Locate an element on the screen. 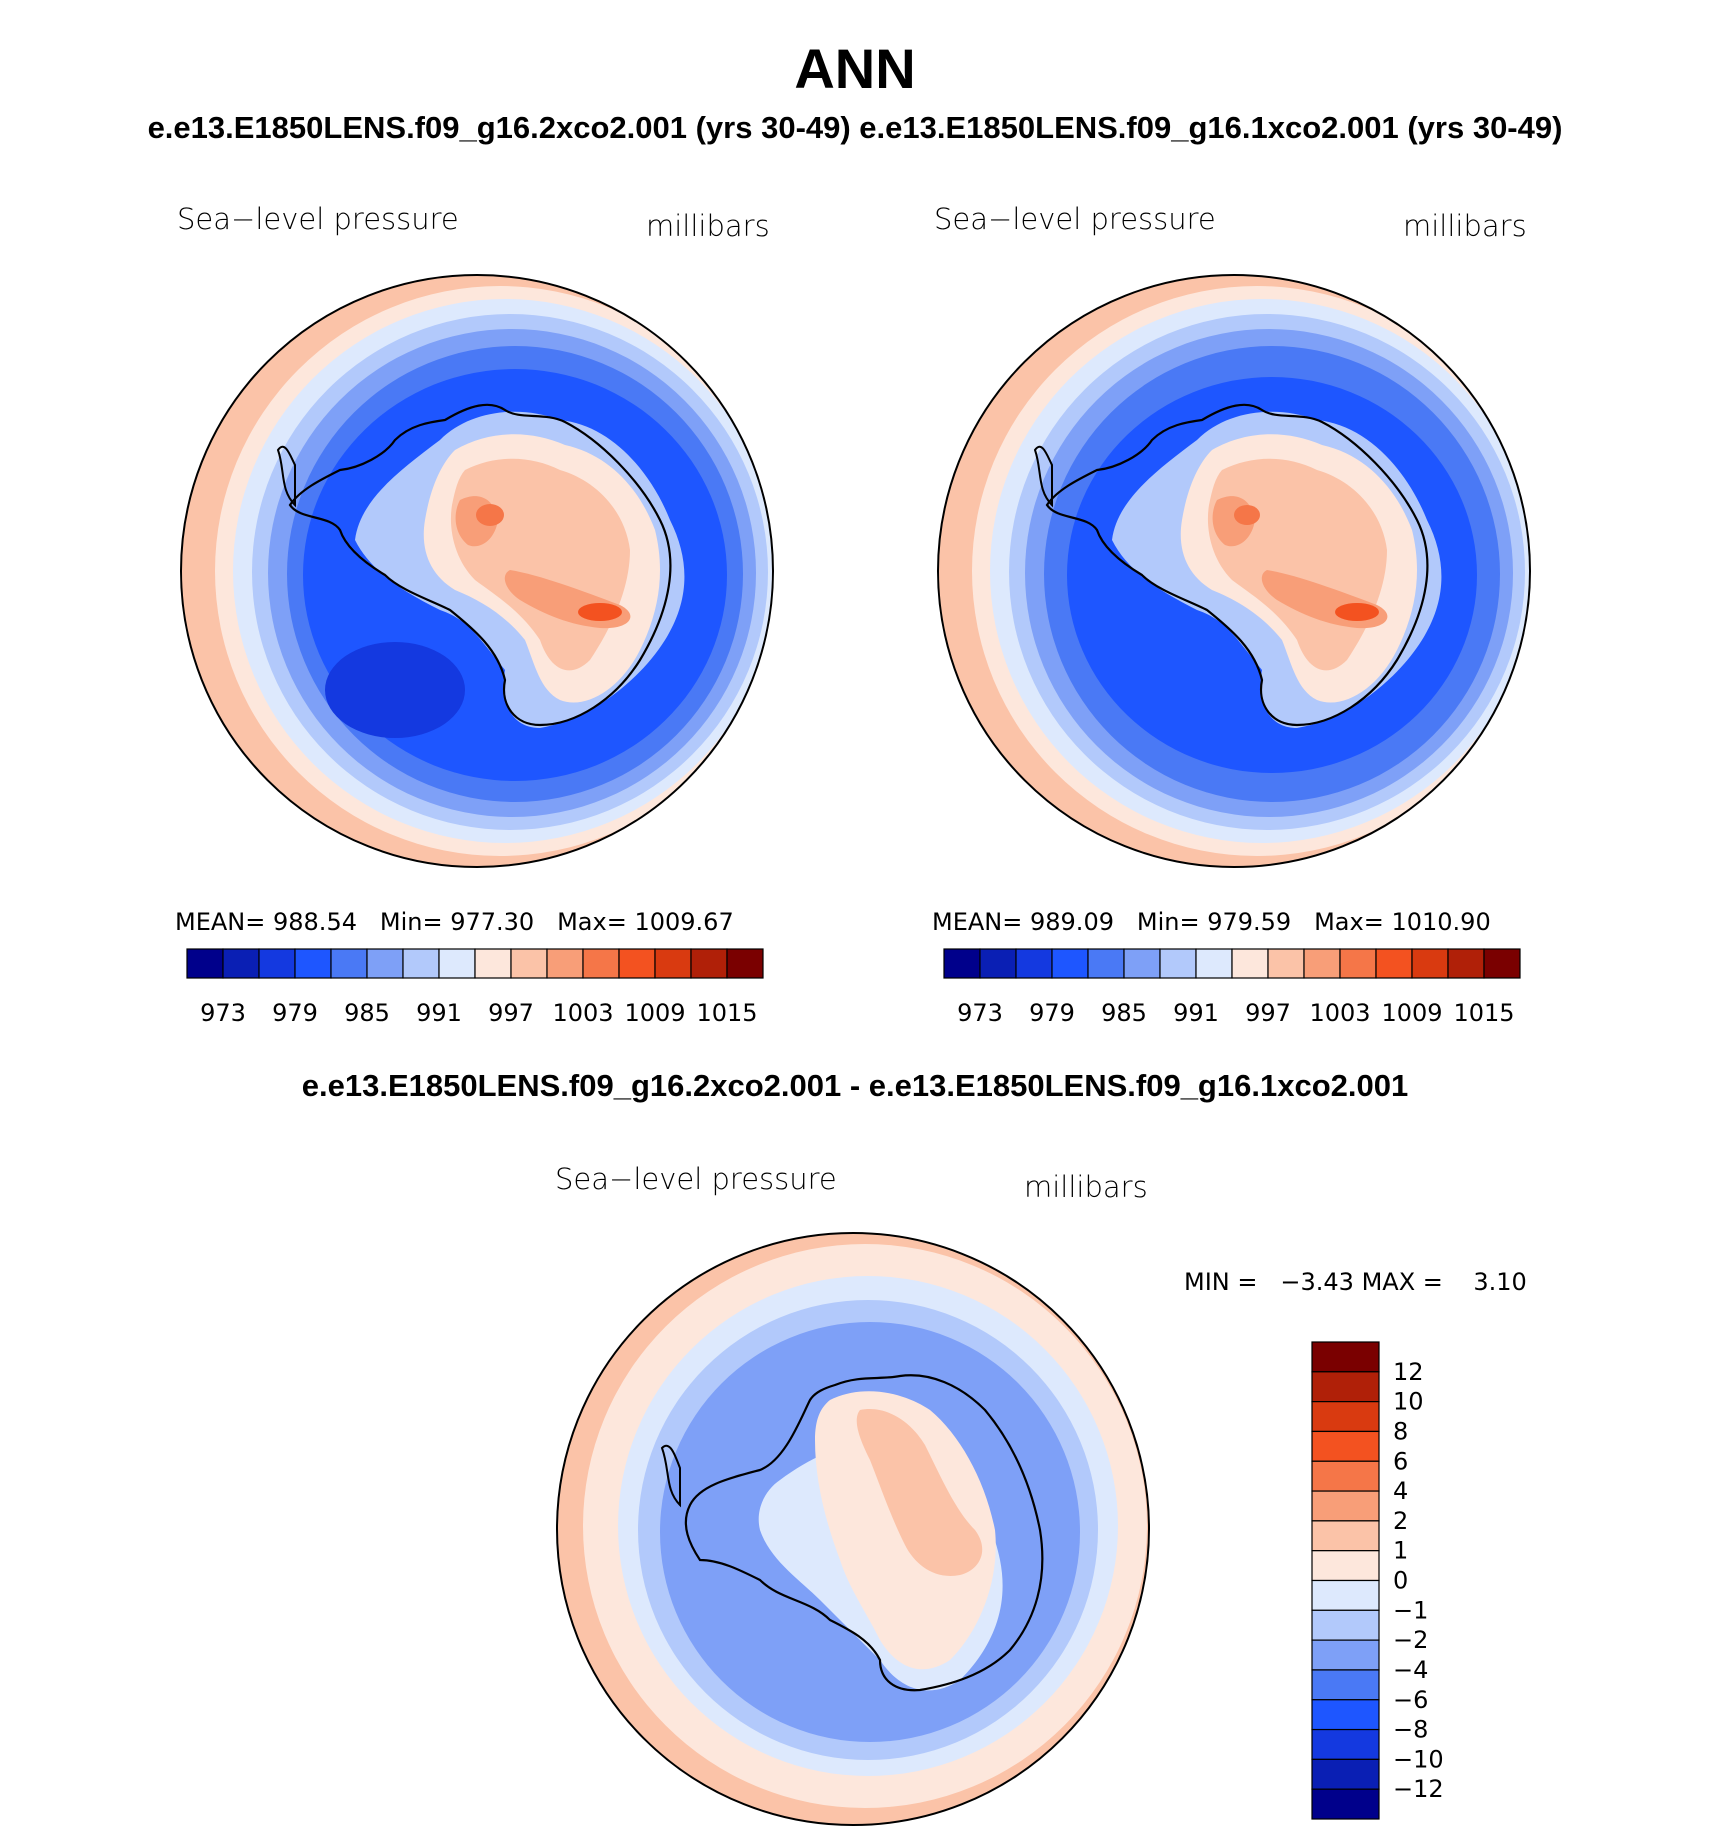 Image resolution: width=1710 pixels, height=1832 pixels. panel-1-stats: MEAN= 988.54 Min= 977.30 Max= 1009.67 is located at coordinates (454, 922).